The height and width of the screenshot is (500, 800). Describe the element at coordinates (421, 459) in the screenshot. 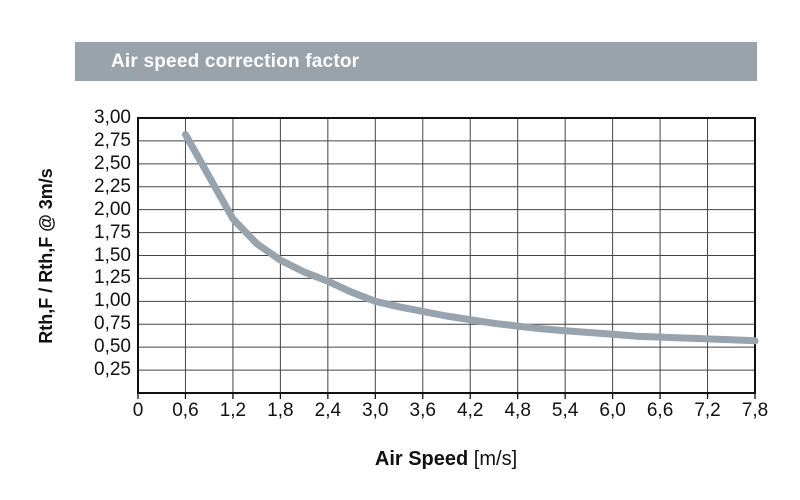

I see `x-axis-title-main: Air Speed` at that location.